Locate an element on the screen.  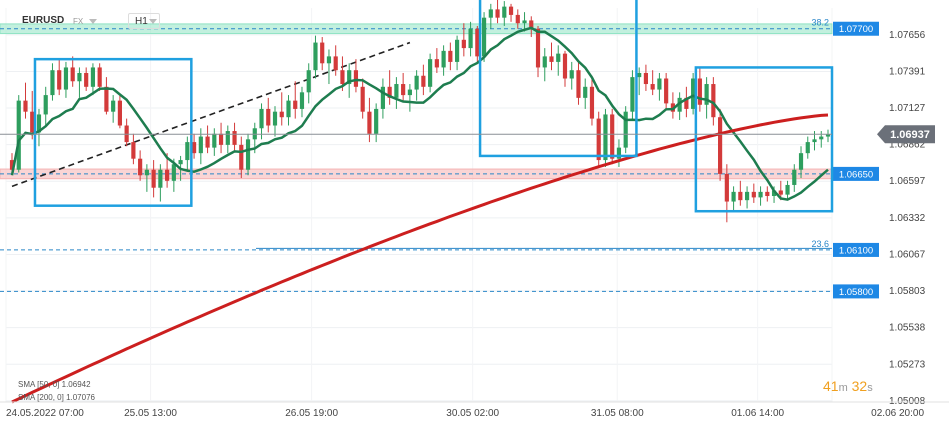
price-tick-label: 1.06067 is located at coordinates (907, 254).